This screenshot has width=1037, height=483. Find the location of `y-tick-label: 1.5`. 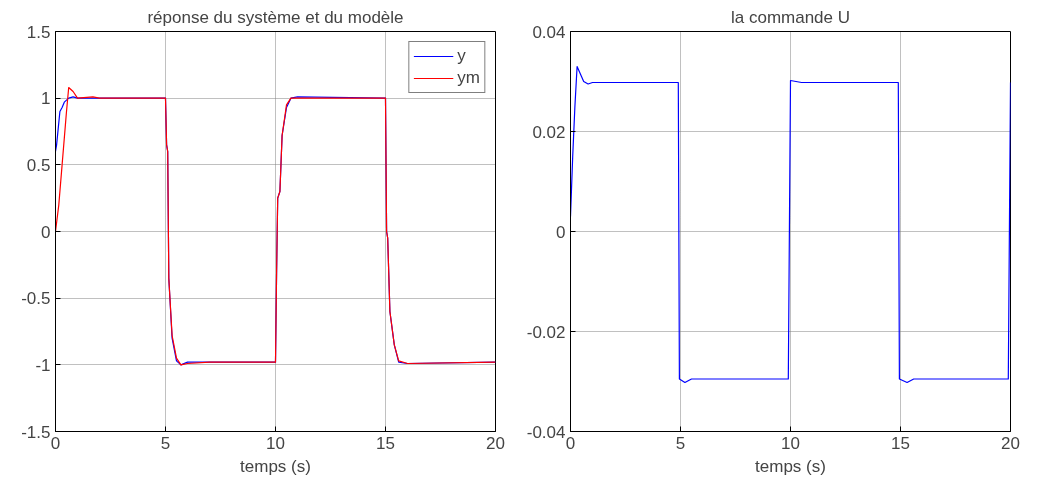

y-tick-label: 1.5 is located at coordinates (38, 32).